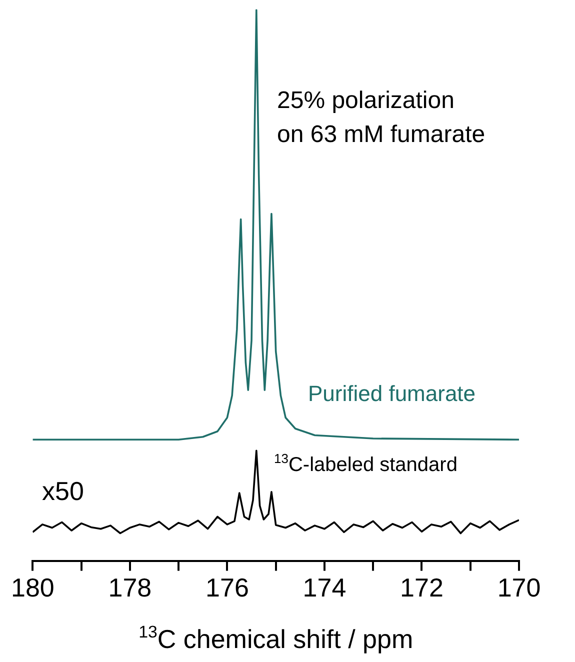 The image size is (575, 662). I want to click on x-tick-label: 174, so click(324, 587).